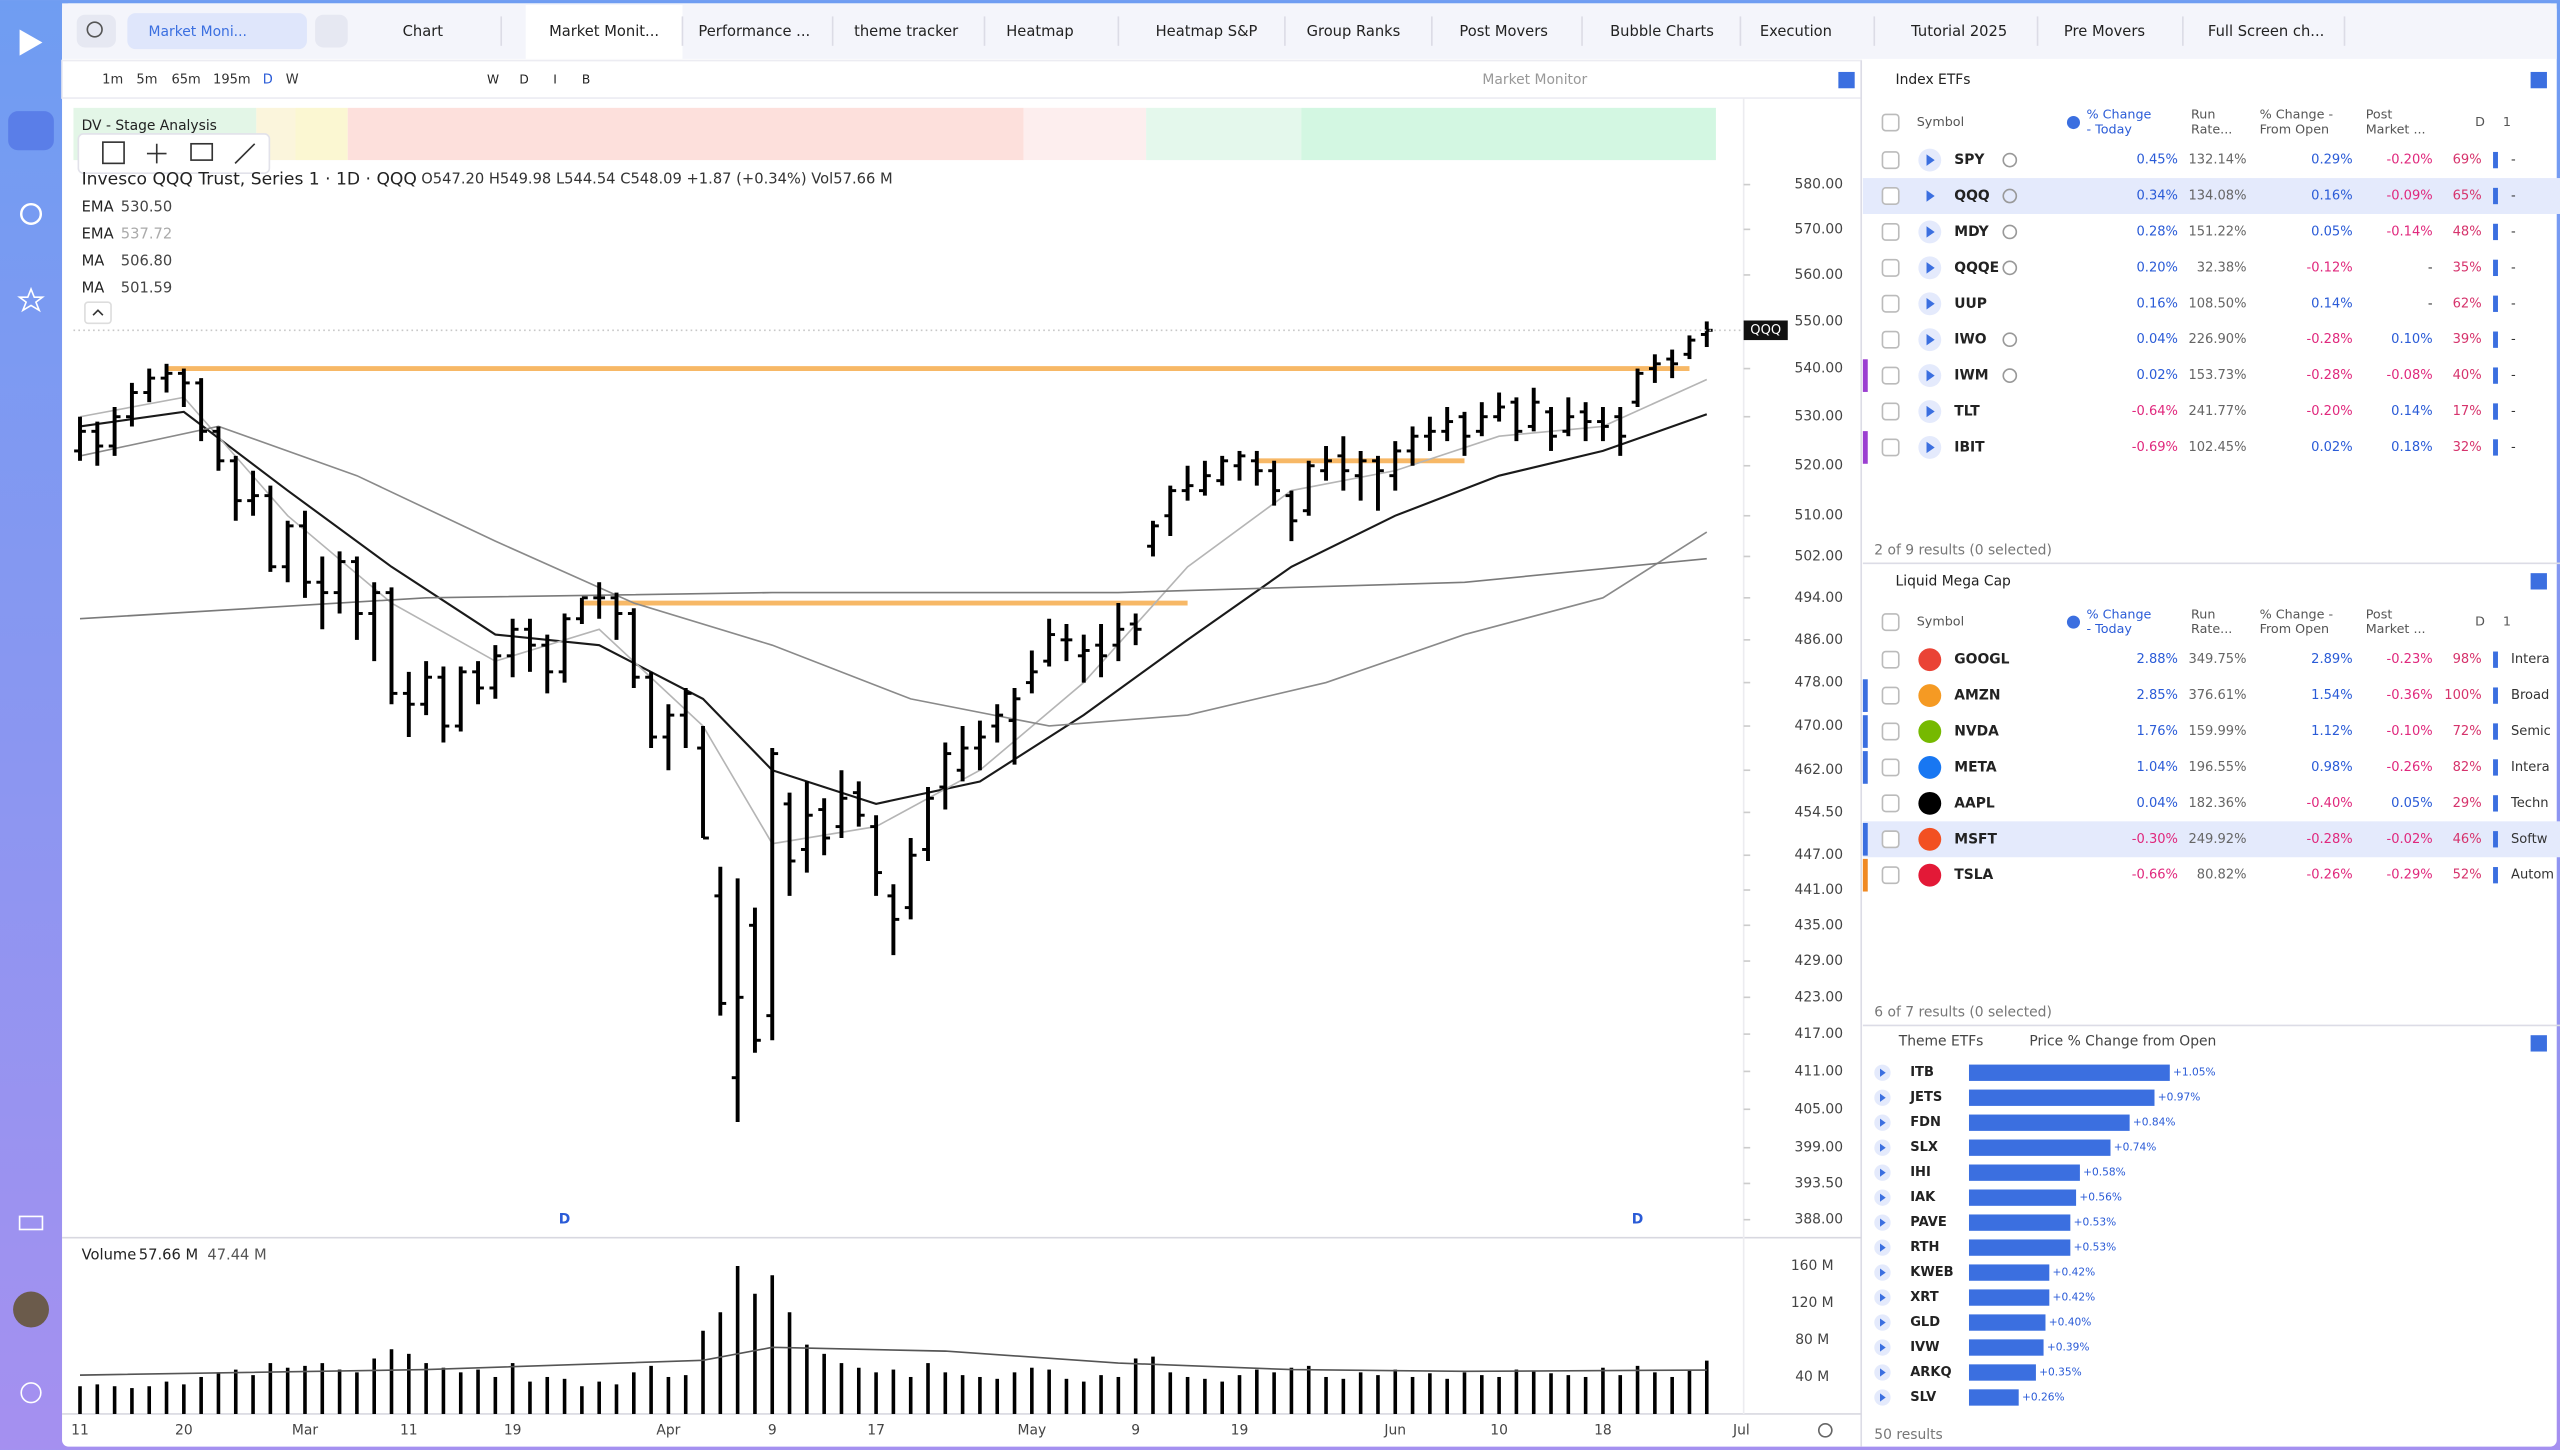 This screenshot has height=1450, width=2560. I want to click on toolbar-button: W, so click(493, 80).